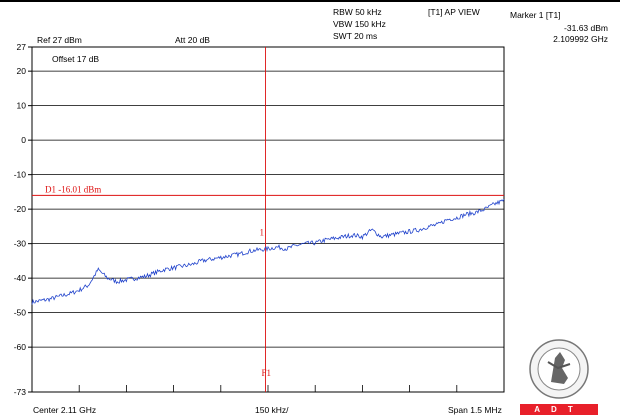 This screenshot has width=620, height=418. I want to click on span-label: Span 1.5 MHz, so click(475, 410).